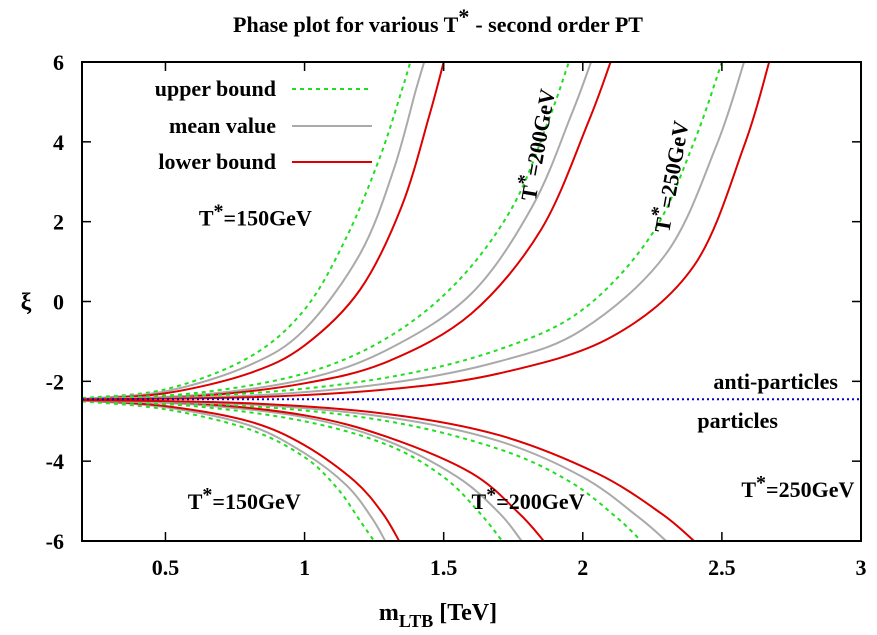 This screenshot has width=877, height=635. Describe the element at coordinates (438, 615) in the screenshot. I see `x-axis-title: mLTB [TeV]` at that location.